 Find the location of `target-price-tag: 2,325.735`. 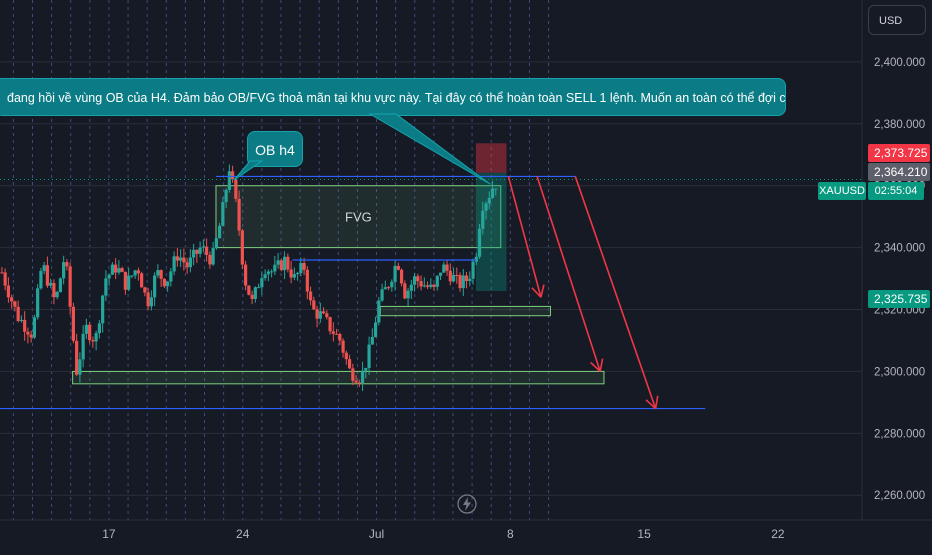

target-price-tag: 2,325.735 is located at coordinates (899, 299).